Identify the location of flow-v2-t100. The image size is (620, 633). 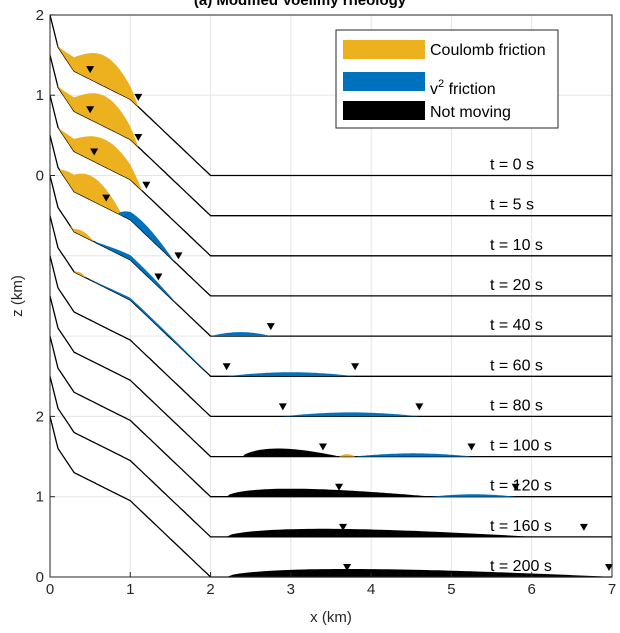
(413, 455).